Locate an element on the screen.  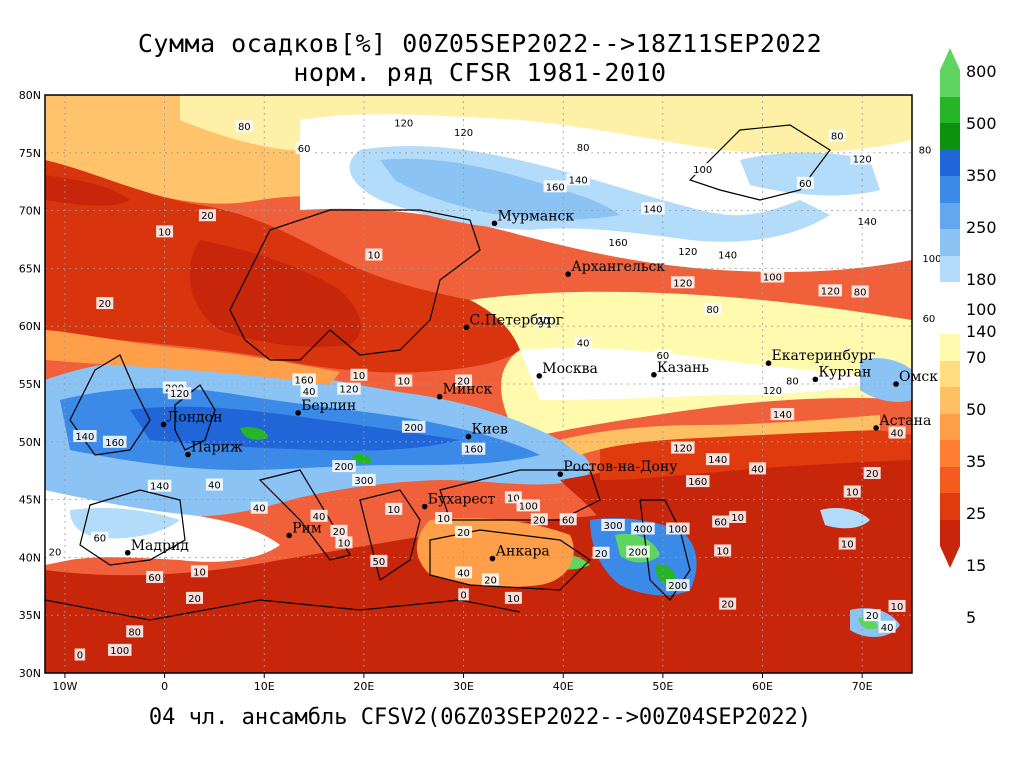
colorbar-label: 100 is located at coordinates (981, 309).